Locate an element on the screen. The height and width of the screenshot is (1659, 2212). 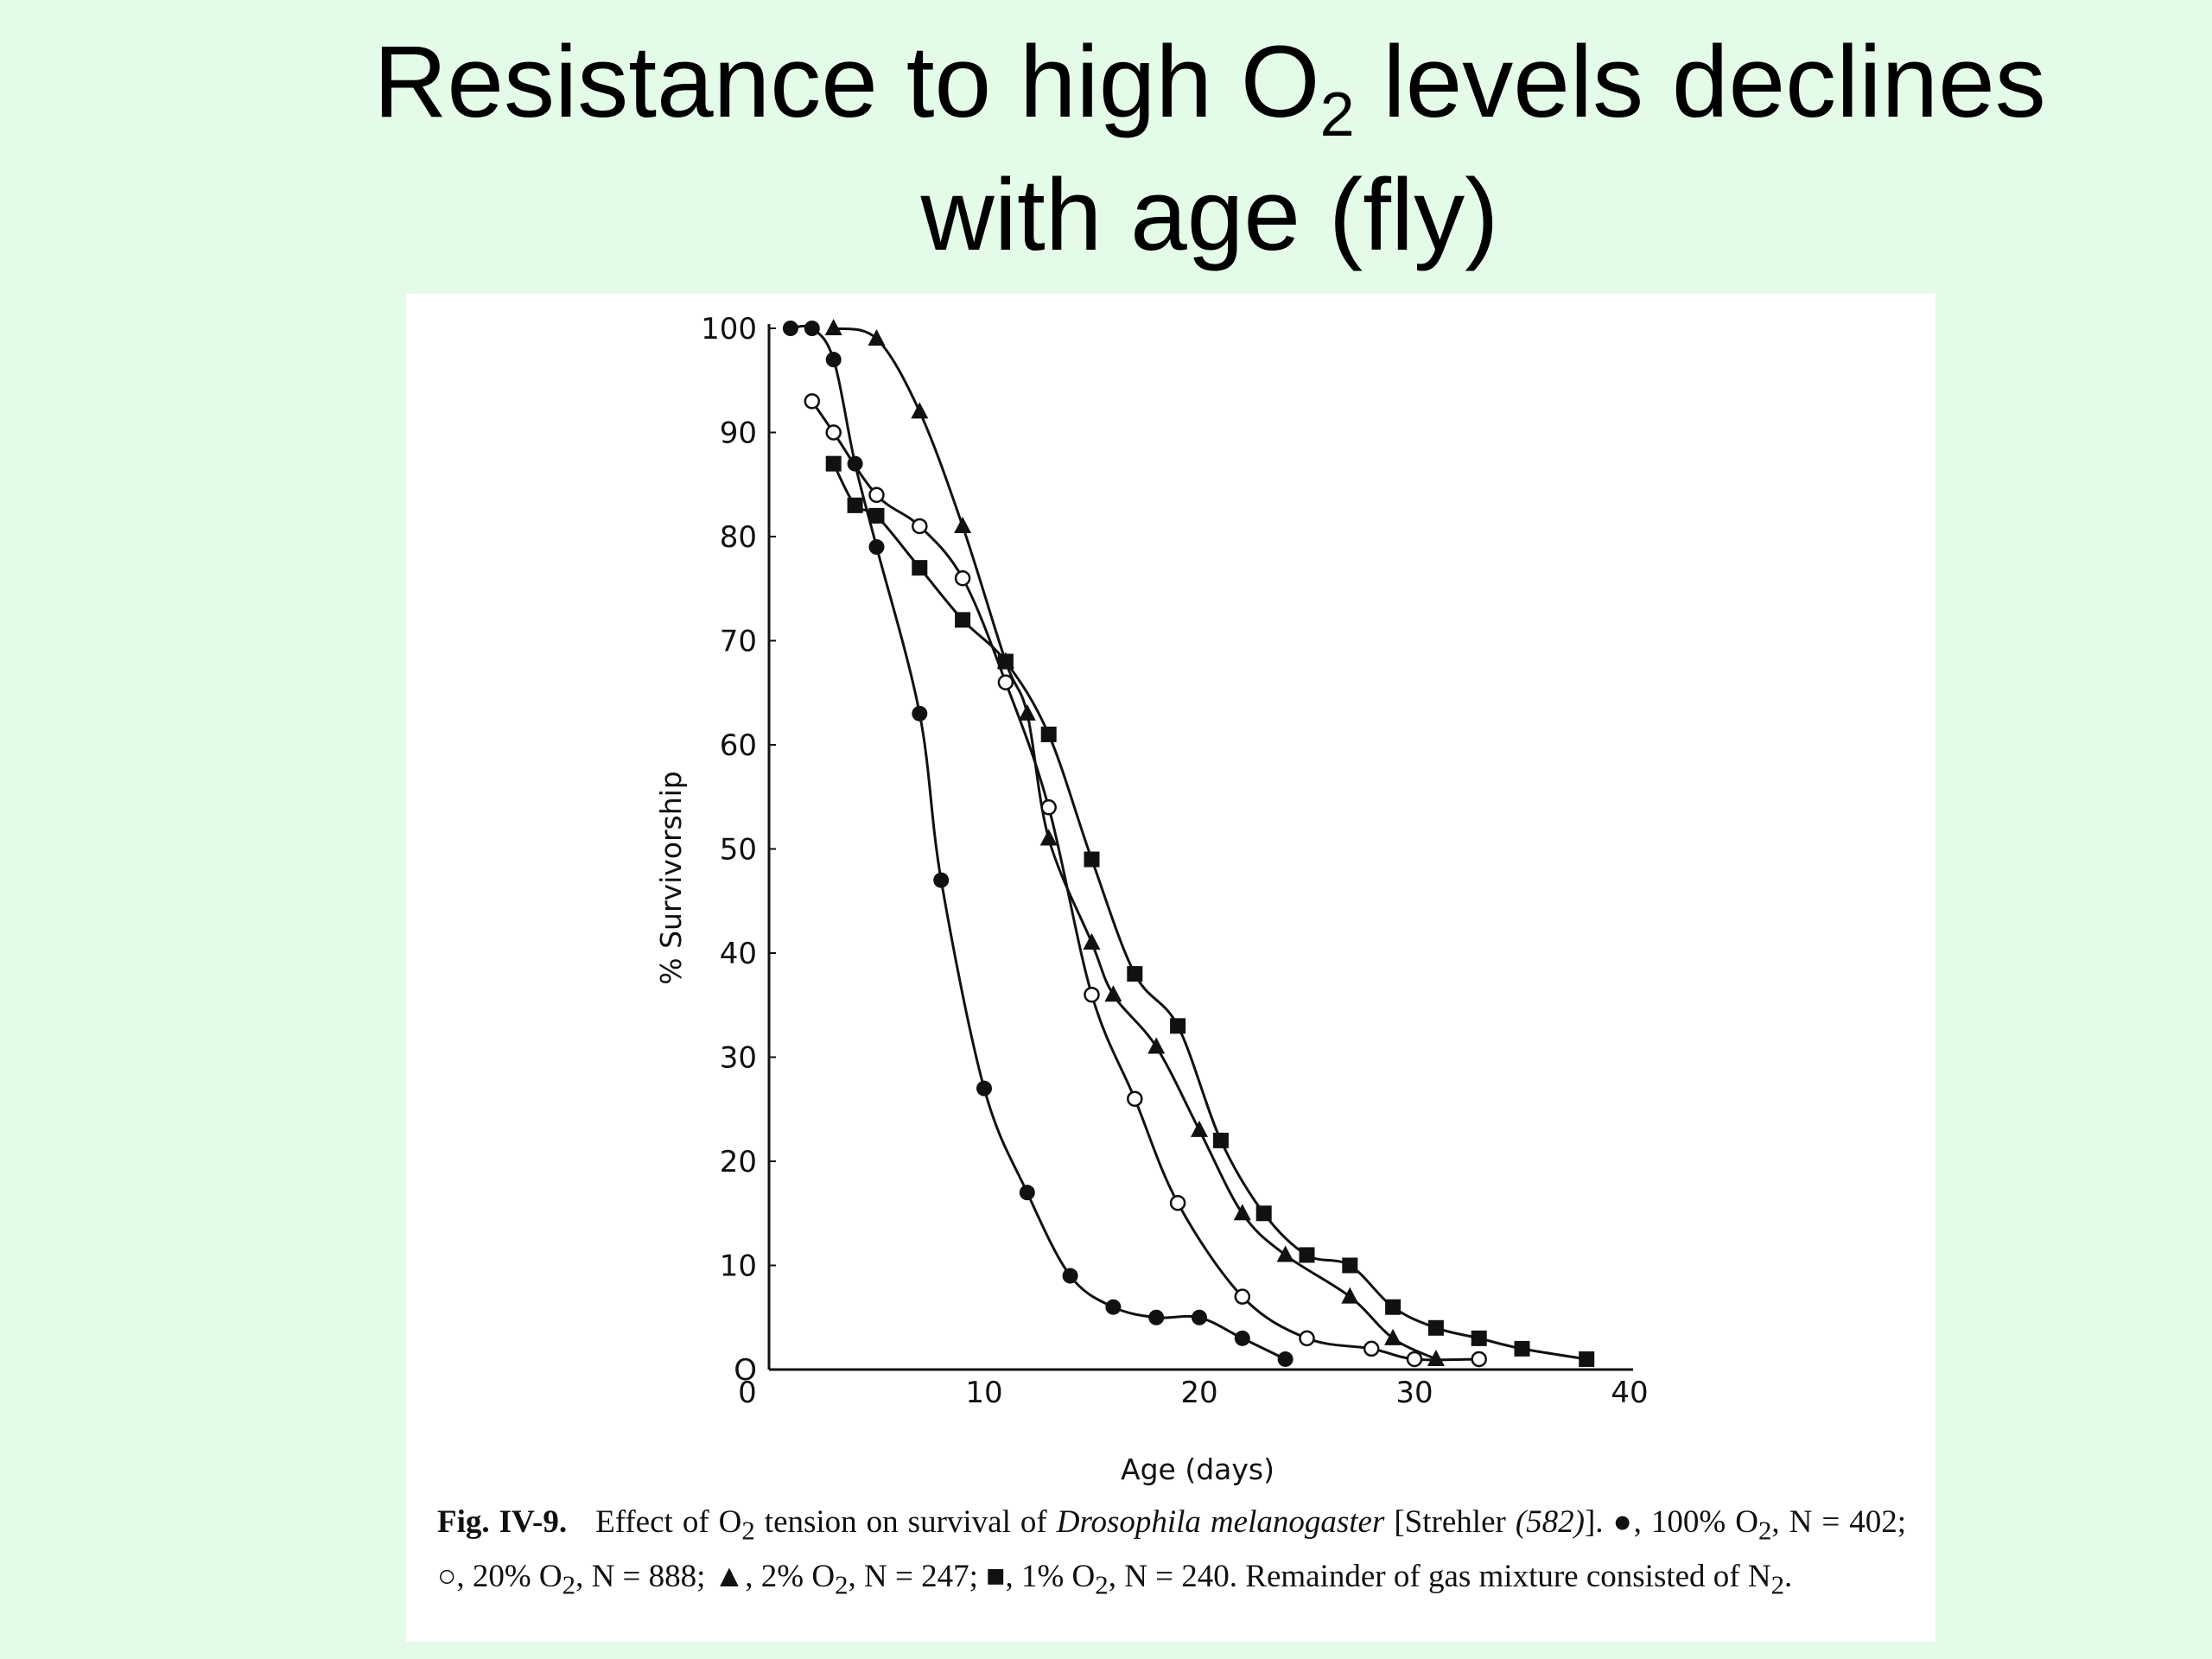
x-tick-label: 40 is located at coordinates (1629, 1393).